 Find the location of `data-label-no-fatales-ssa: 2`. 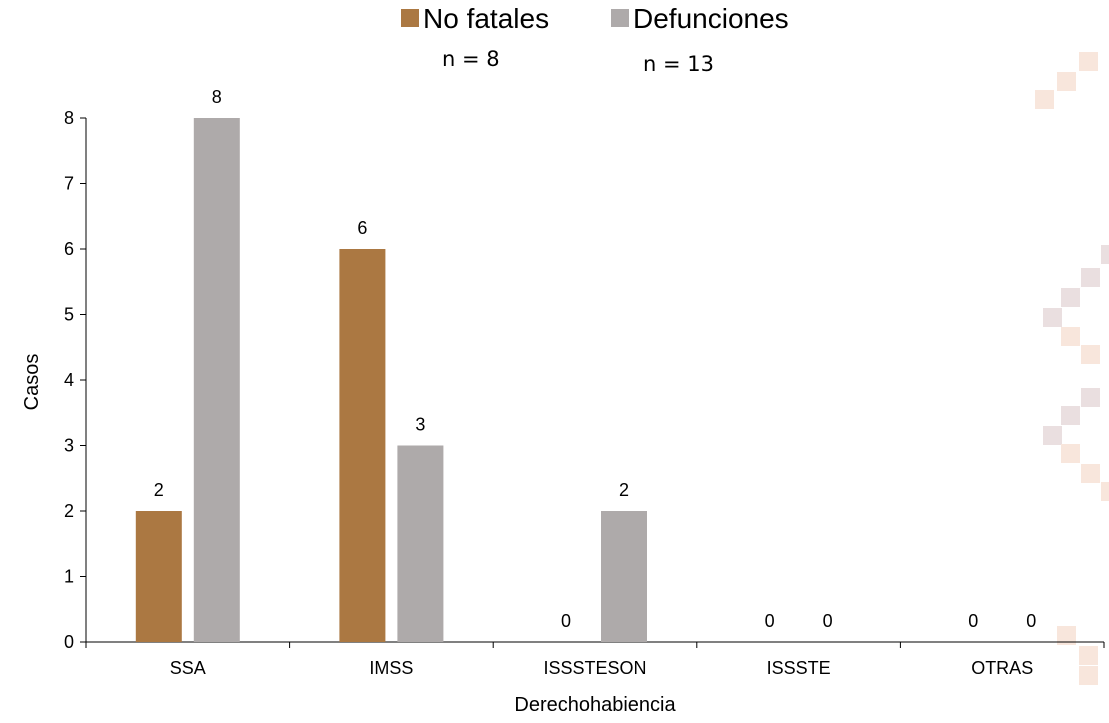

data-label-no-fatales-ssa: 2 is located at coordinates (159, 490).